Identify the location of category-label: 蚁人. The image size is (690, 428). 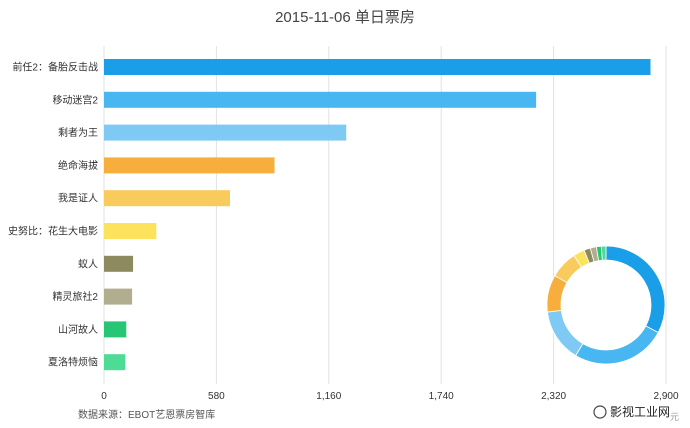
(88, 264).